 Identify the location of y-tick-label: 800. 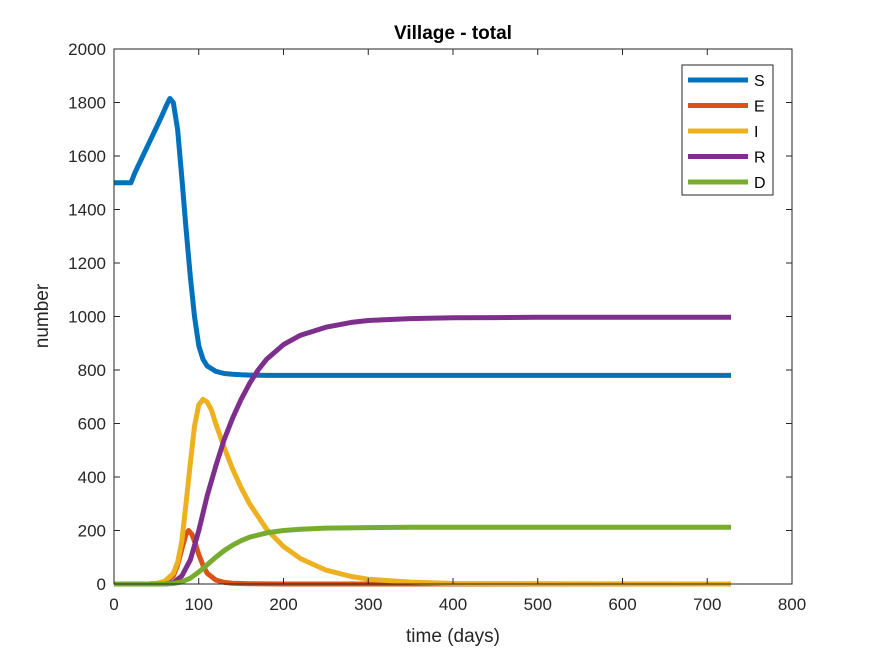
(92, 370).